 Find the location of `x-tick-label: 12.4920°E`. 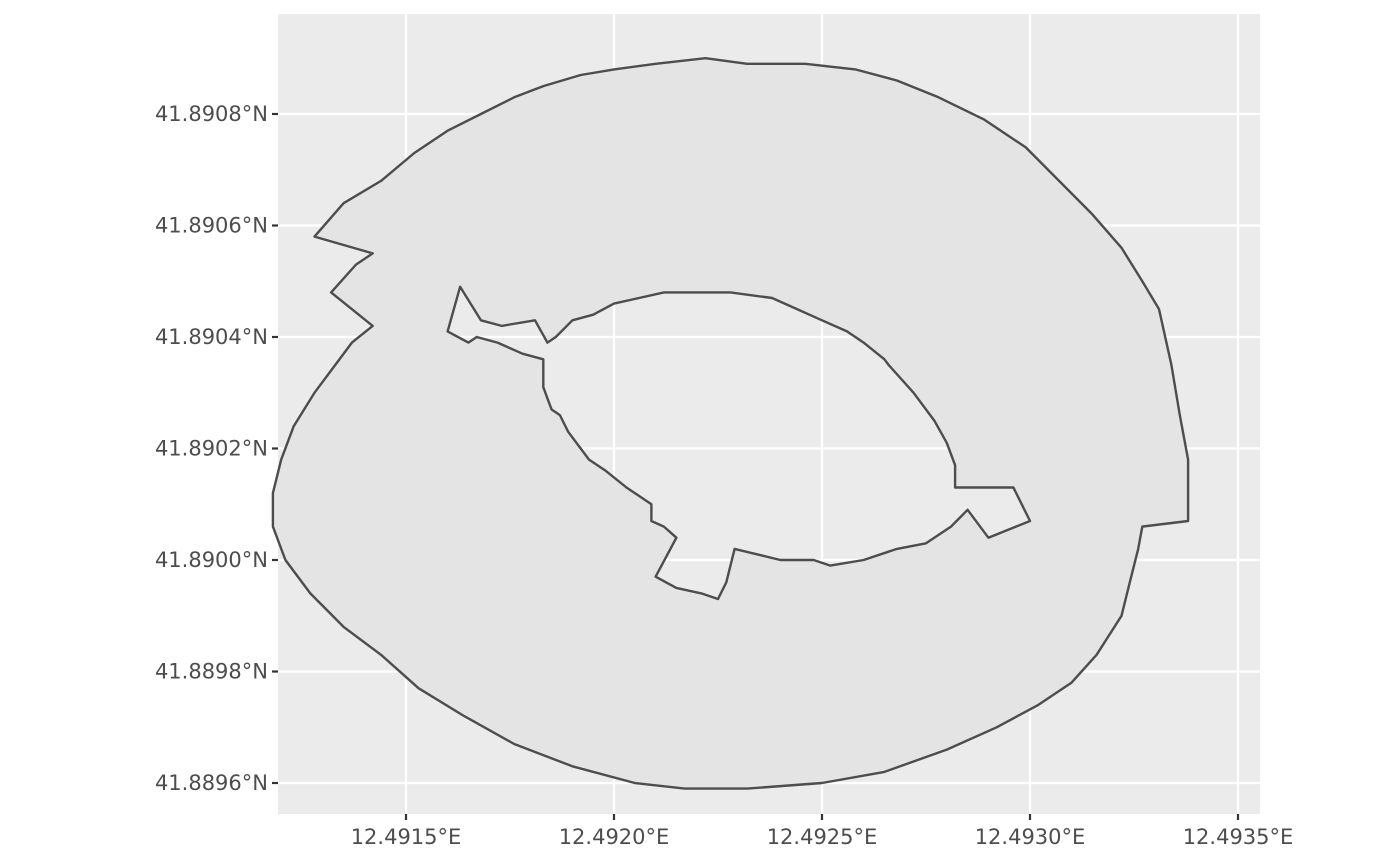

x-tick-label: 12.4920°E is located at coordinates (614, 837).